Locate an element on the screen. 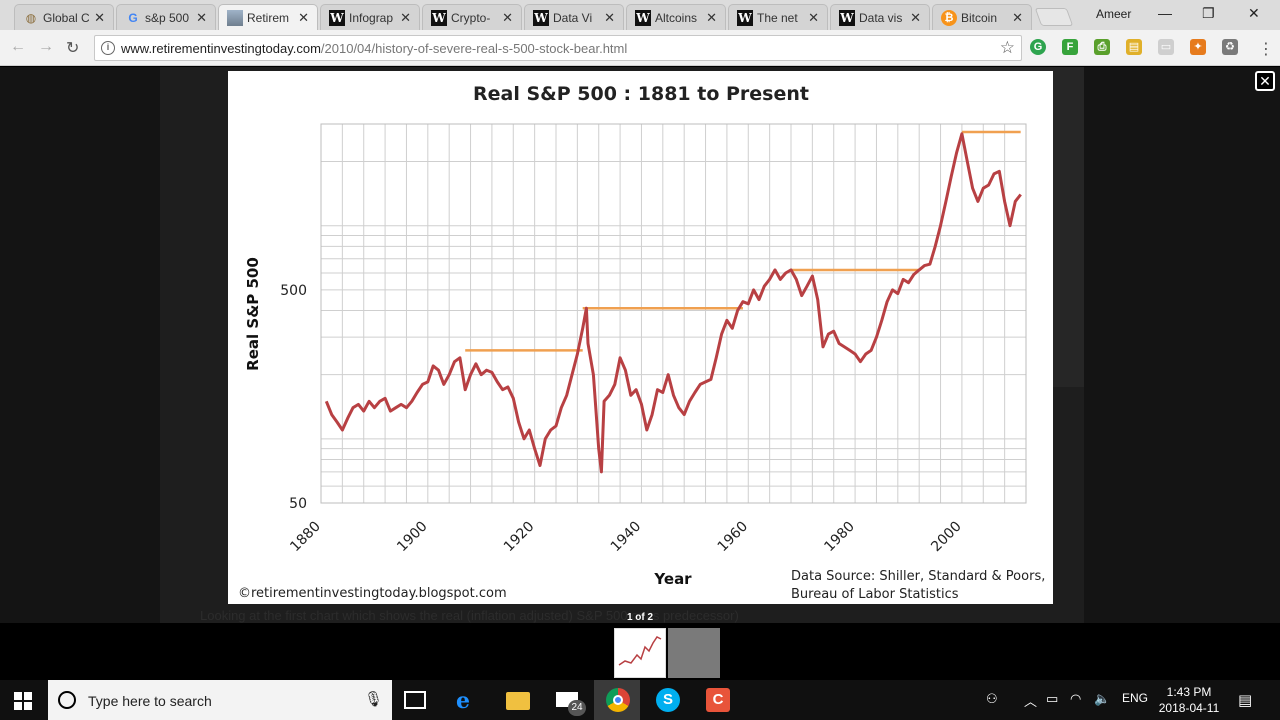 The height and width of the screenshot is (720, 1280). show-hidden-icons-chevron: ︿ is located at coordinates (1031, 701).